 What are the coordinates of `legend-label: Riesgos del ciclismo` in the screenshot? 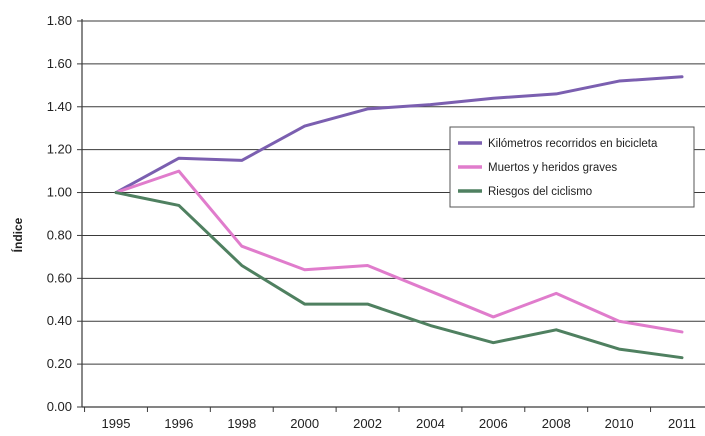 It's located at (540, 192).